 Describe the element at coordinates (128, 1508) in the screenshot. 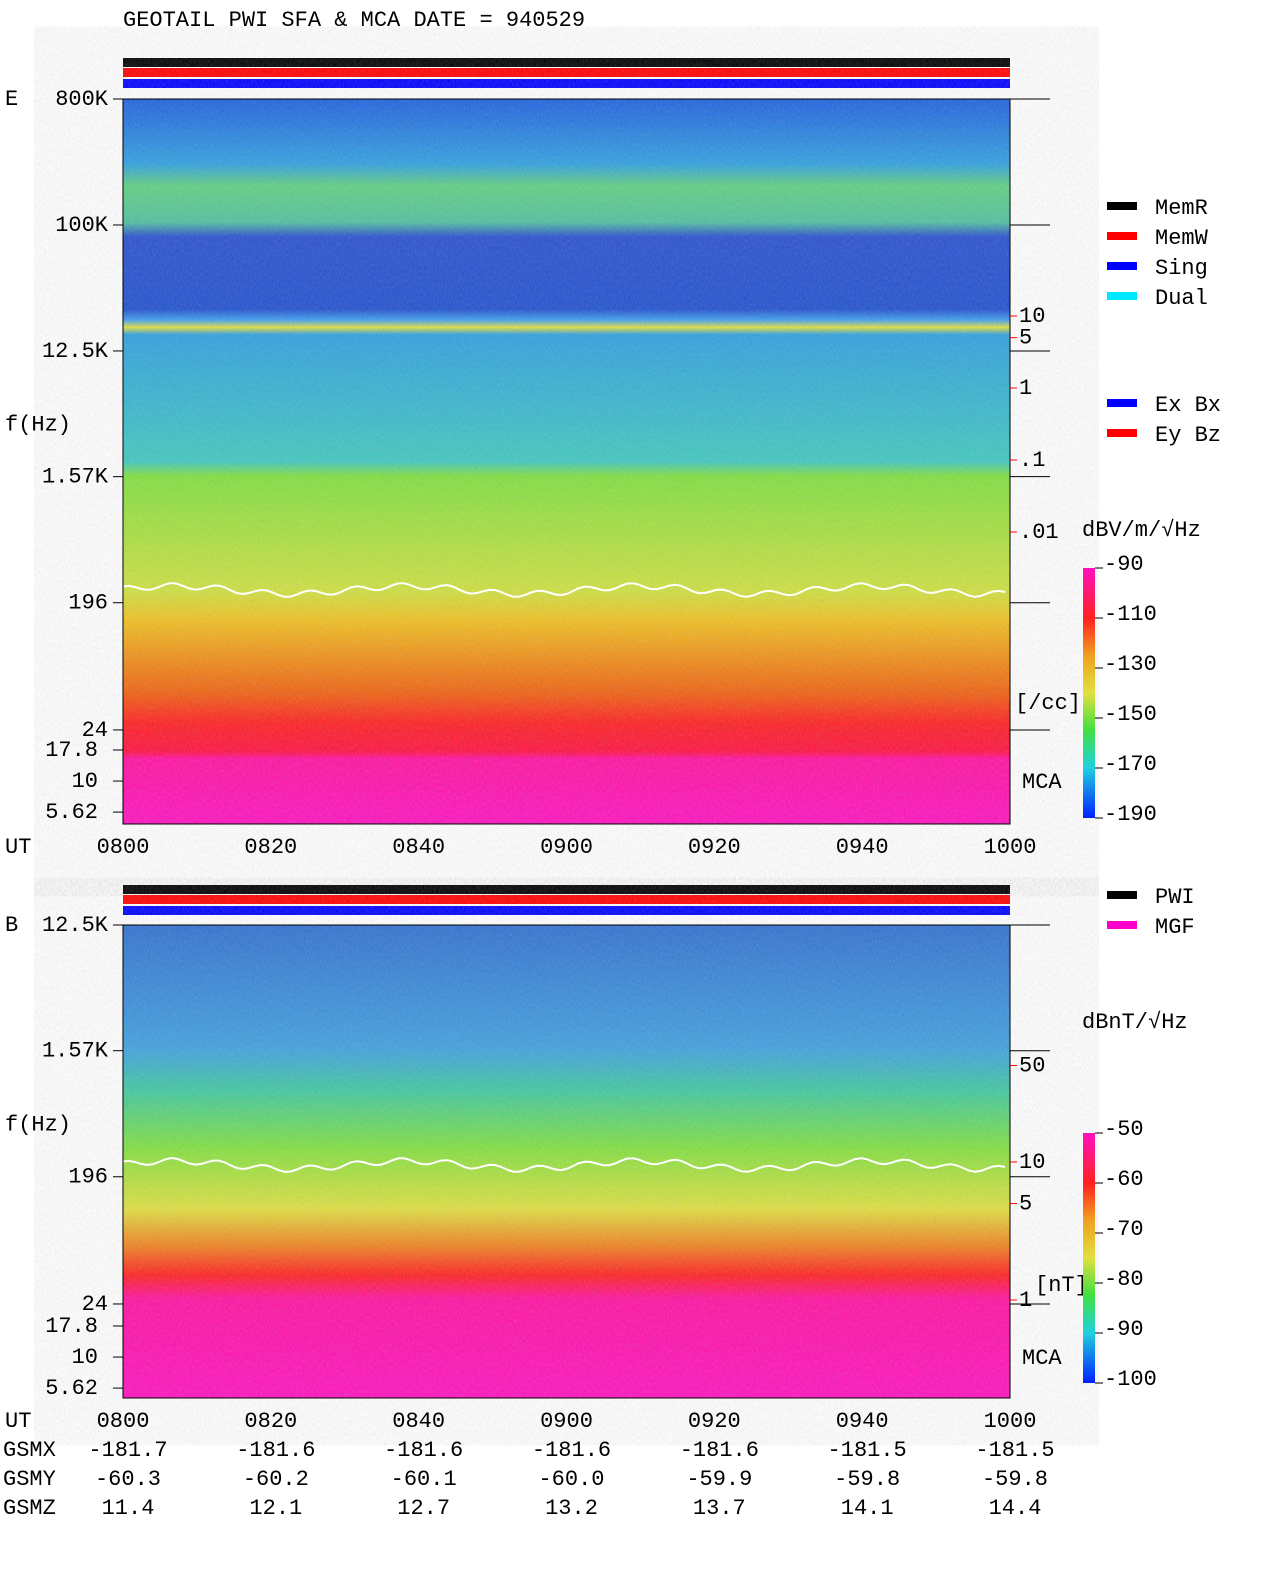

I see `ephemeris-value: 11.4` at that location.